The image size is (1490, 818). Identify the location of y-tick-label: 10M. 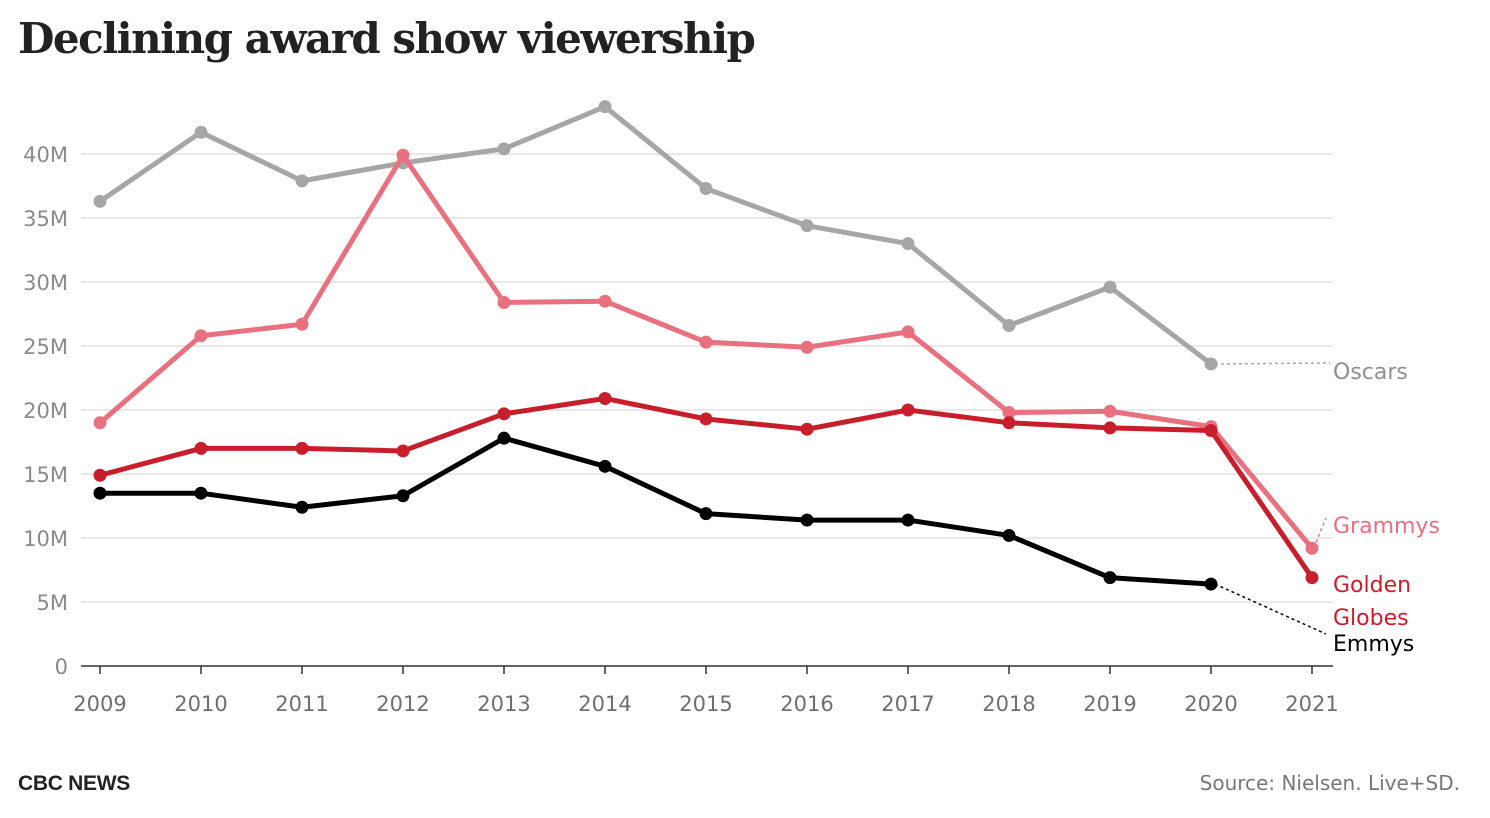
(45, 539).